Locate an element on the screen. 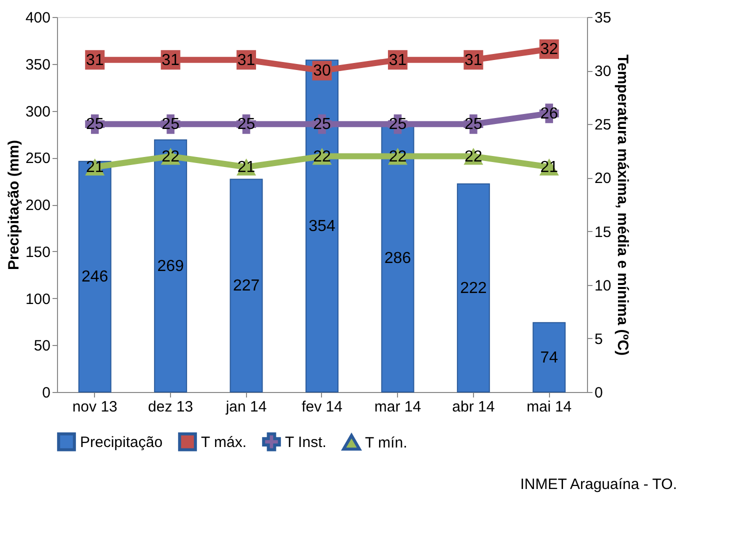  data-label: 227 is located at coordinates (246, 286).